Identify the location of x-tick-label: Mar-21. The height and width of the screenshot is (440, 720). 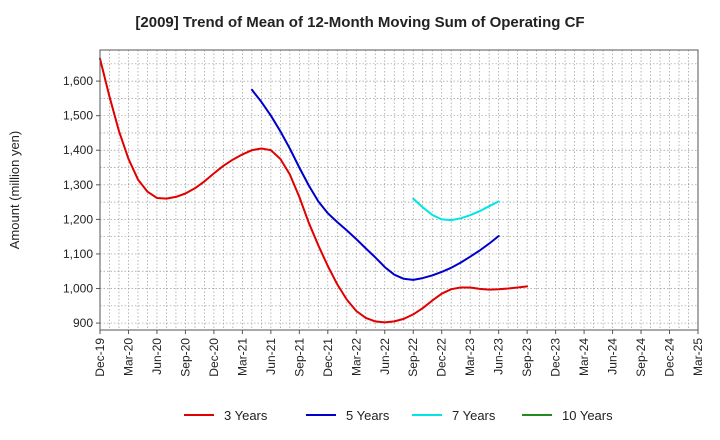
(242, 357).